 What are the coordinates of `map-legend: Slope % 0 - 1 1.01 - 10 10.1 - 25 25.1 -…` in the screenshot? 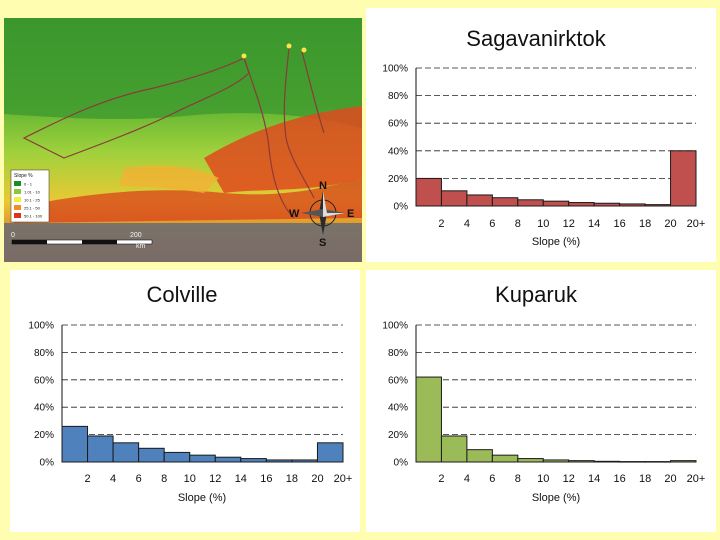 It's located at (30, 196).